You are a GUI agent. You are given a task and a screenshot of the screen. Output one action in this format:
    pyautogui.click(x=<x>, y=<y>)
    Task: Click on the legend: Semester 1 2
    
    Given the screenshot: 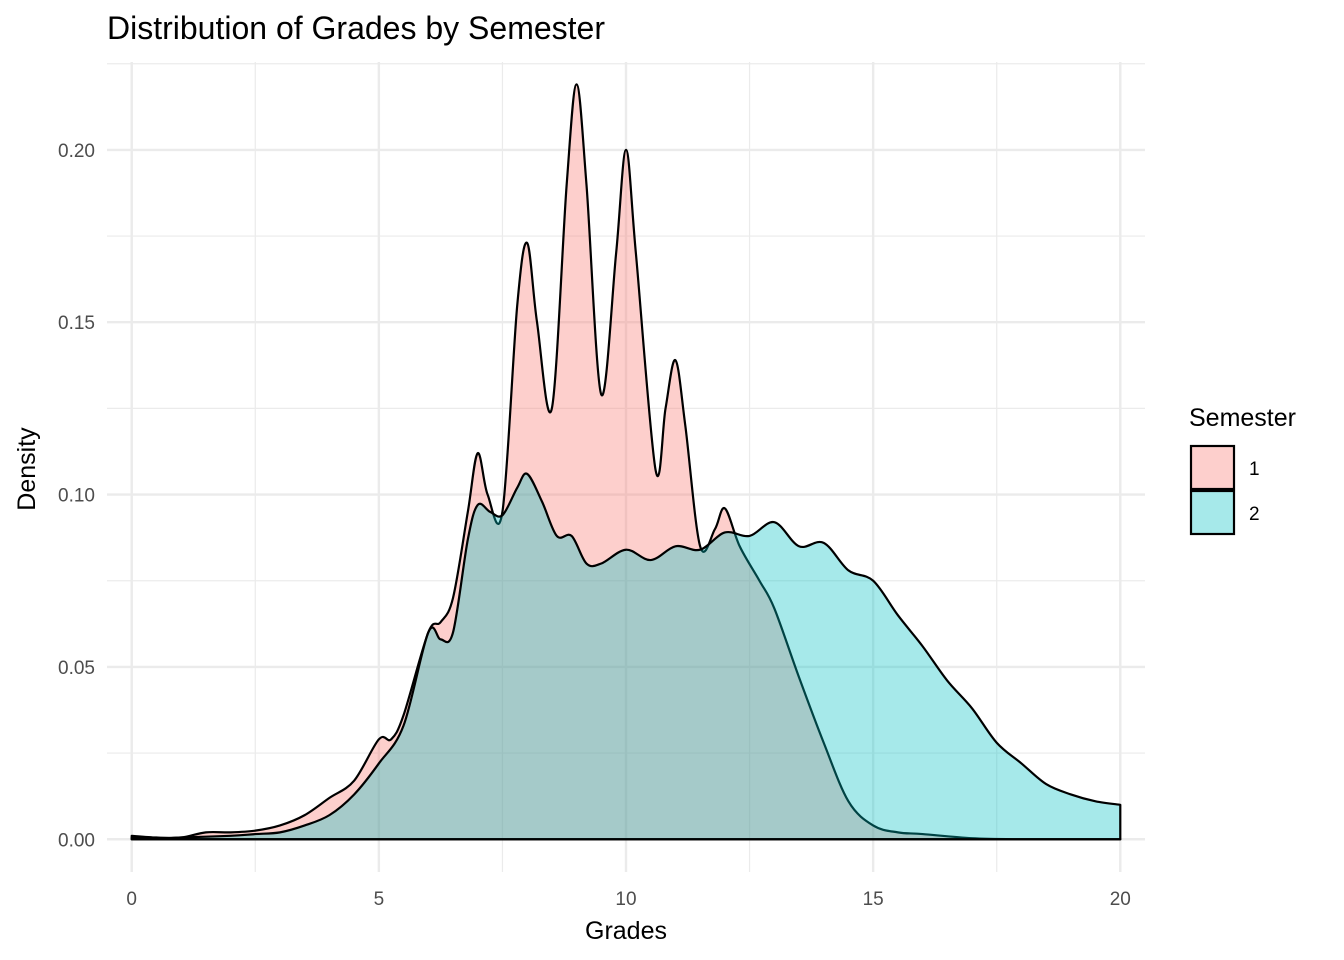 What is the action you would take?
    pyautogui.click(x=1242, y=470)
    